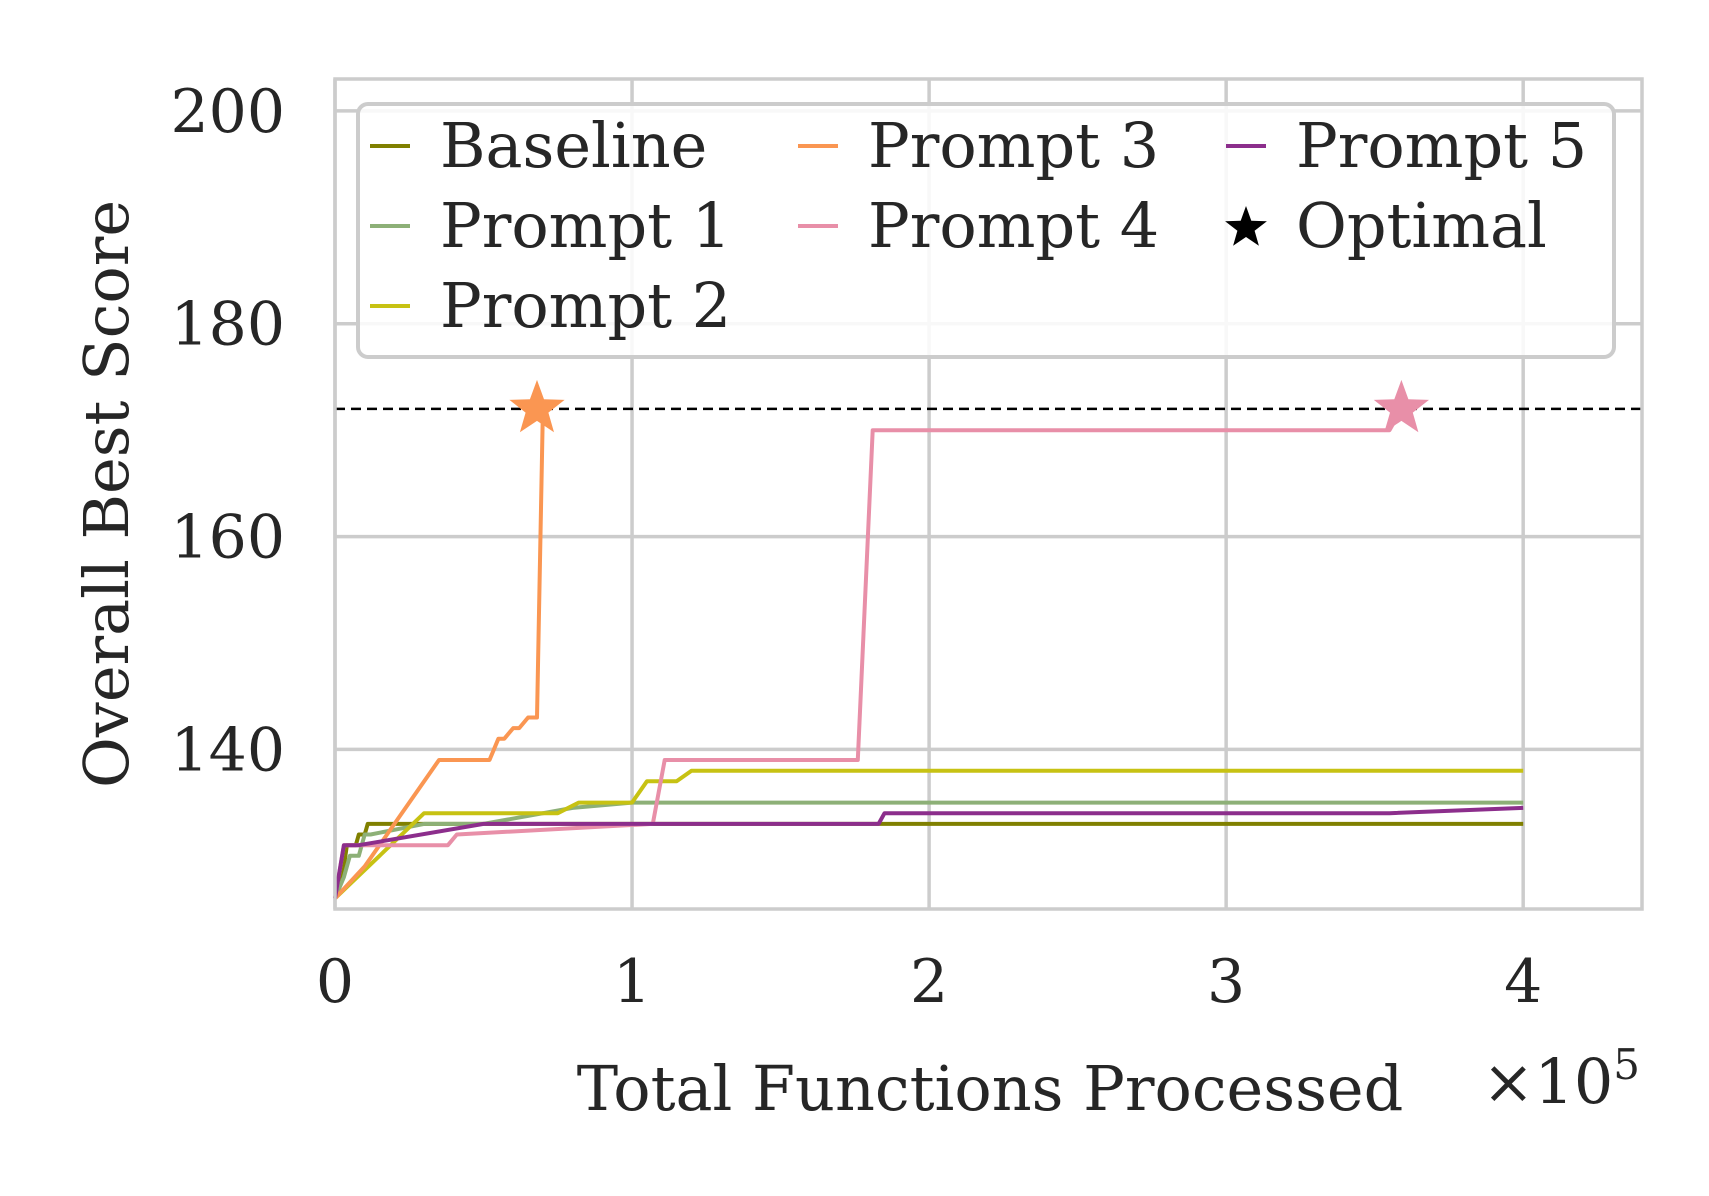 The image size is (1709, 1196). Describe the element at coordinates (585, 225) in the screenshot. I see `legend-label: Prompt 1` at that location.